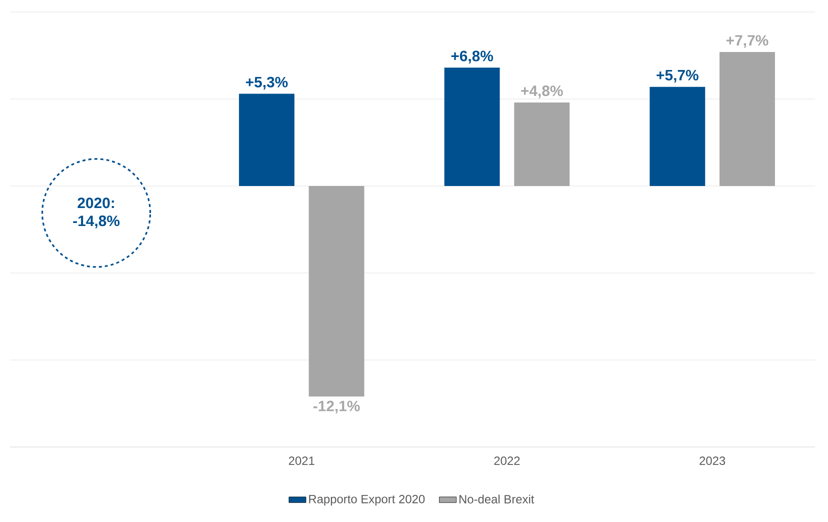  I want to click on data-label: +7,7%, so click(747, 41).